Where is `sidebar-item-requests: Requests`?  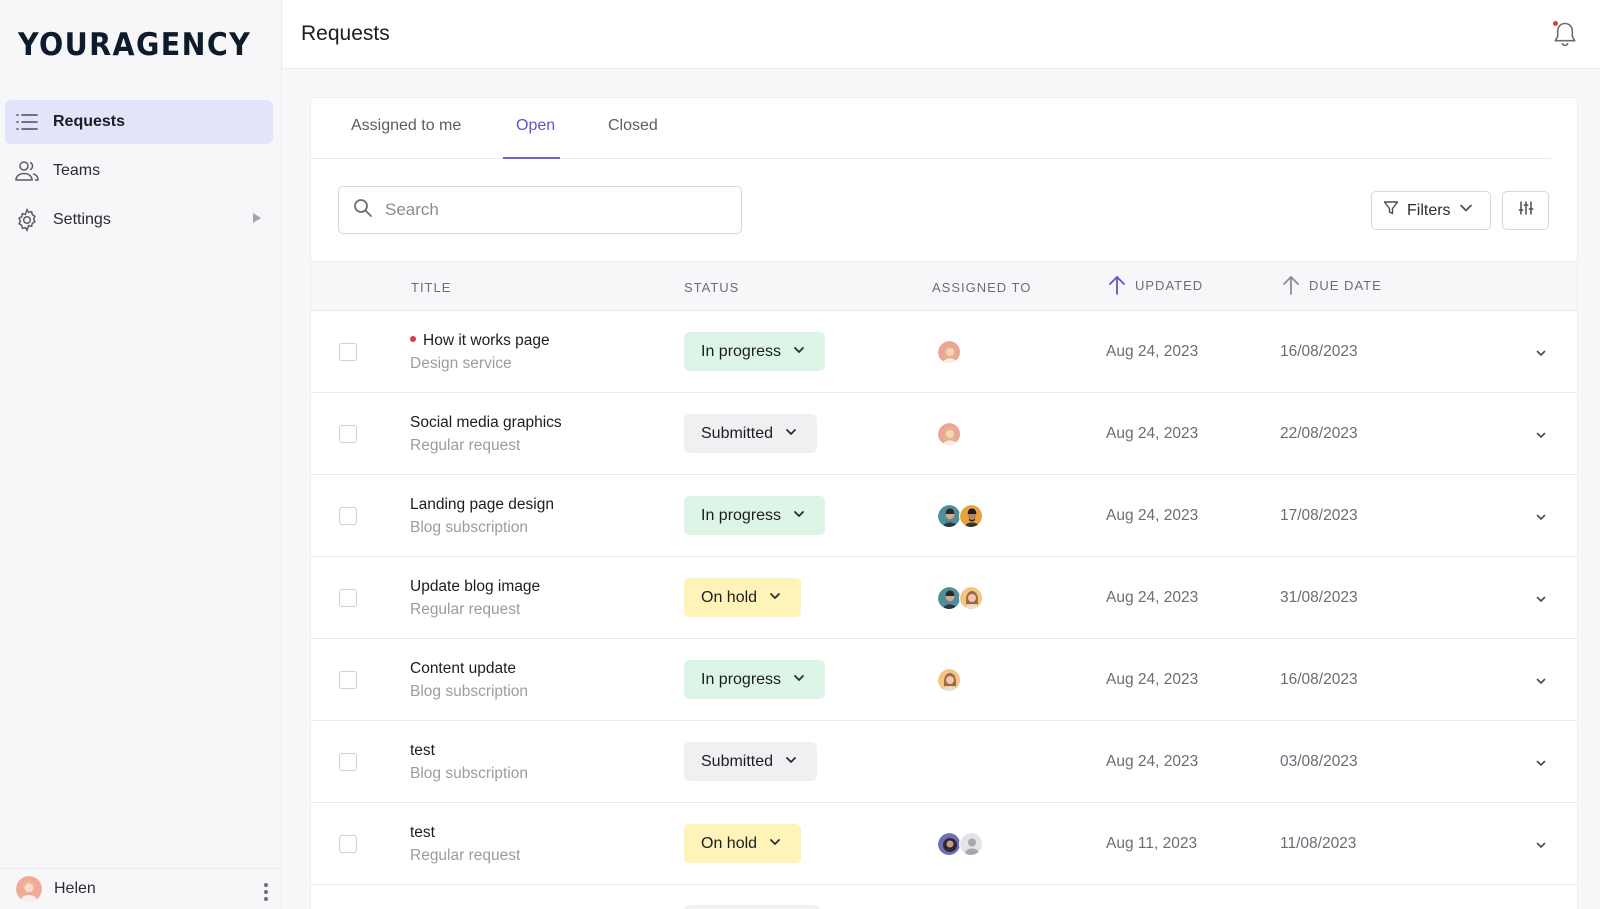 sidebar-item-requests: Requests is located at coordinates (139, 122).